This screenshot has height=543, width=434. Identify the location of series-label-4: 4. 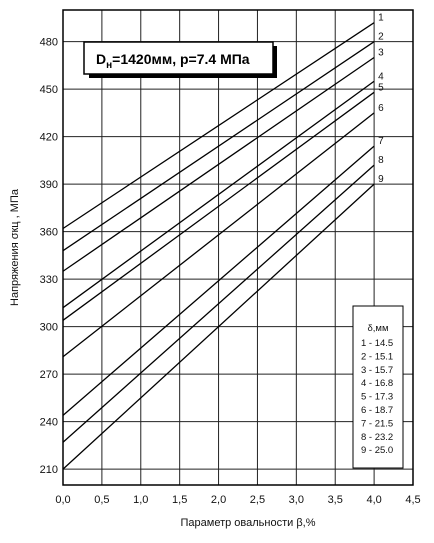
(381, 76).